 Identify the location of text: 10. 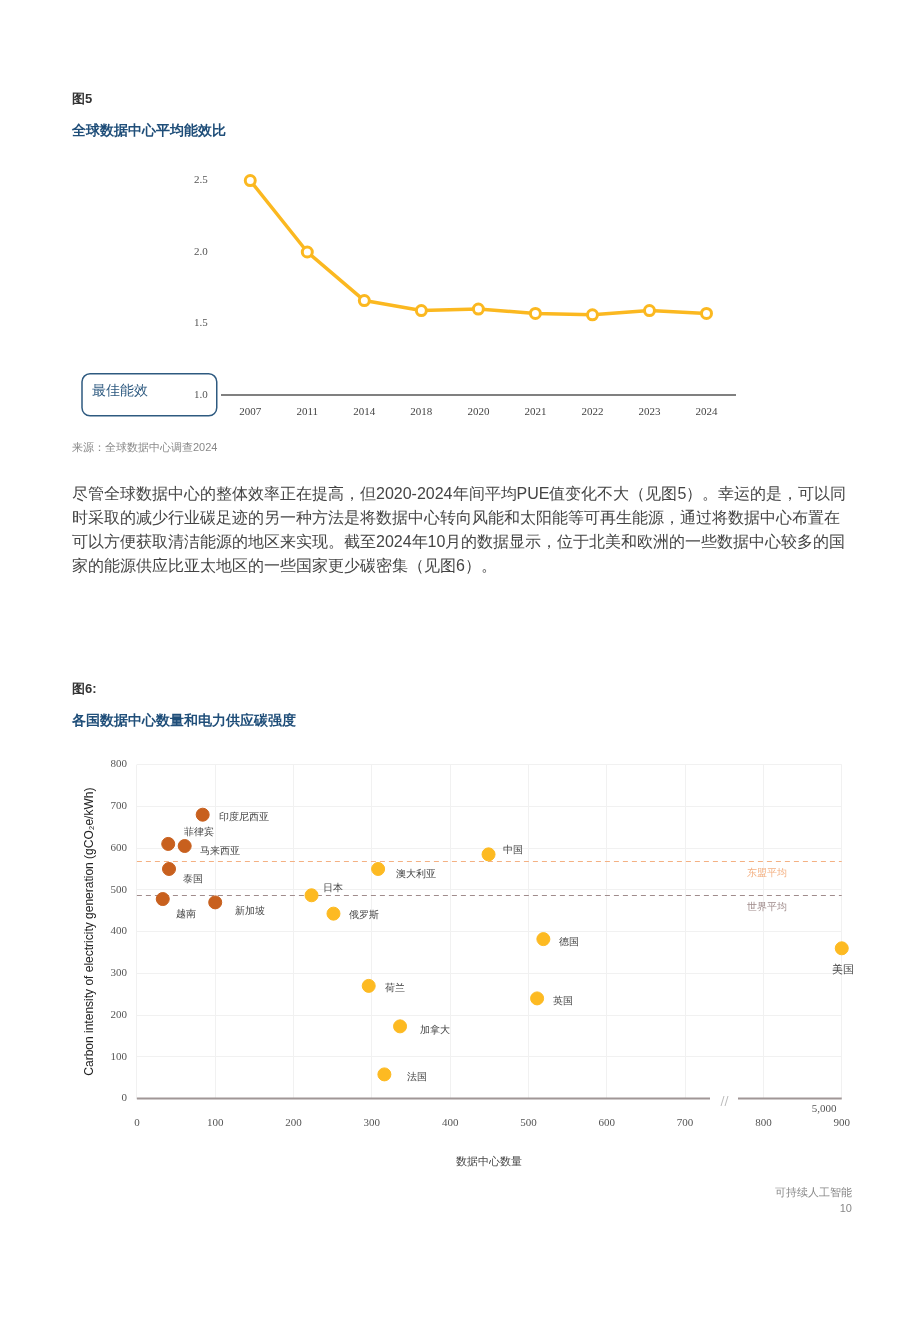
(845, 1208).